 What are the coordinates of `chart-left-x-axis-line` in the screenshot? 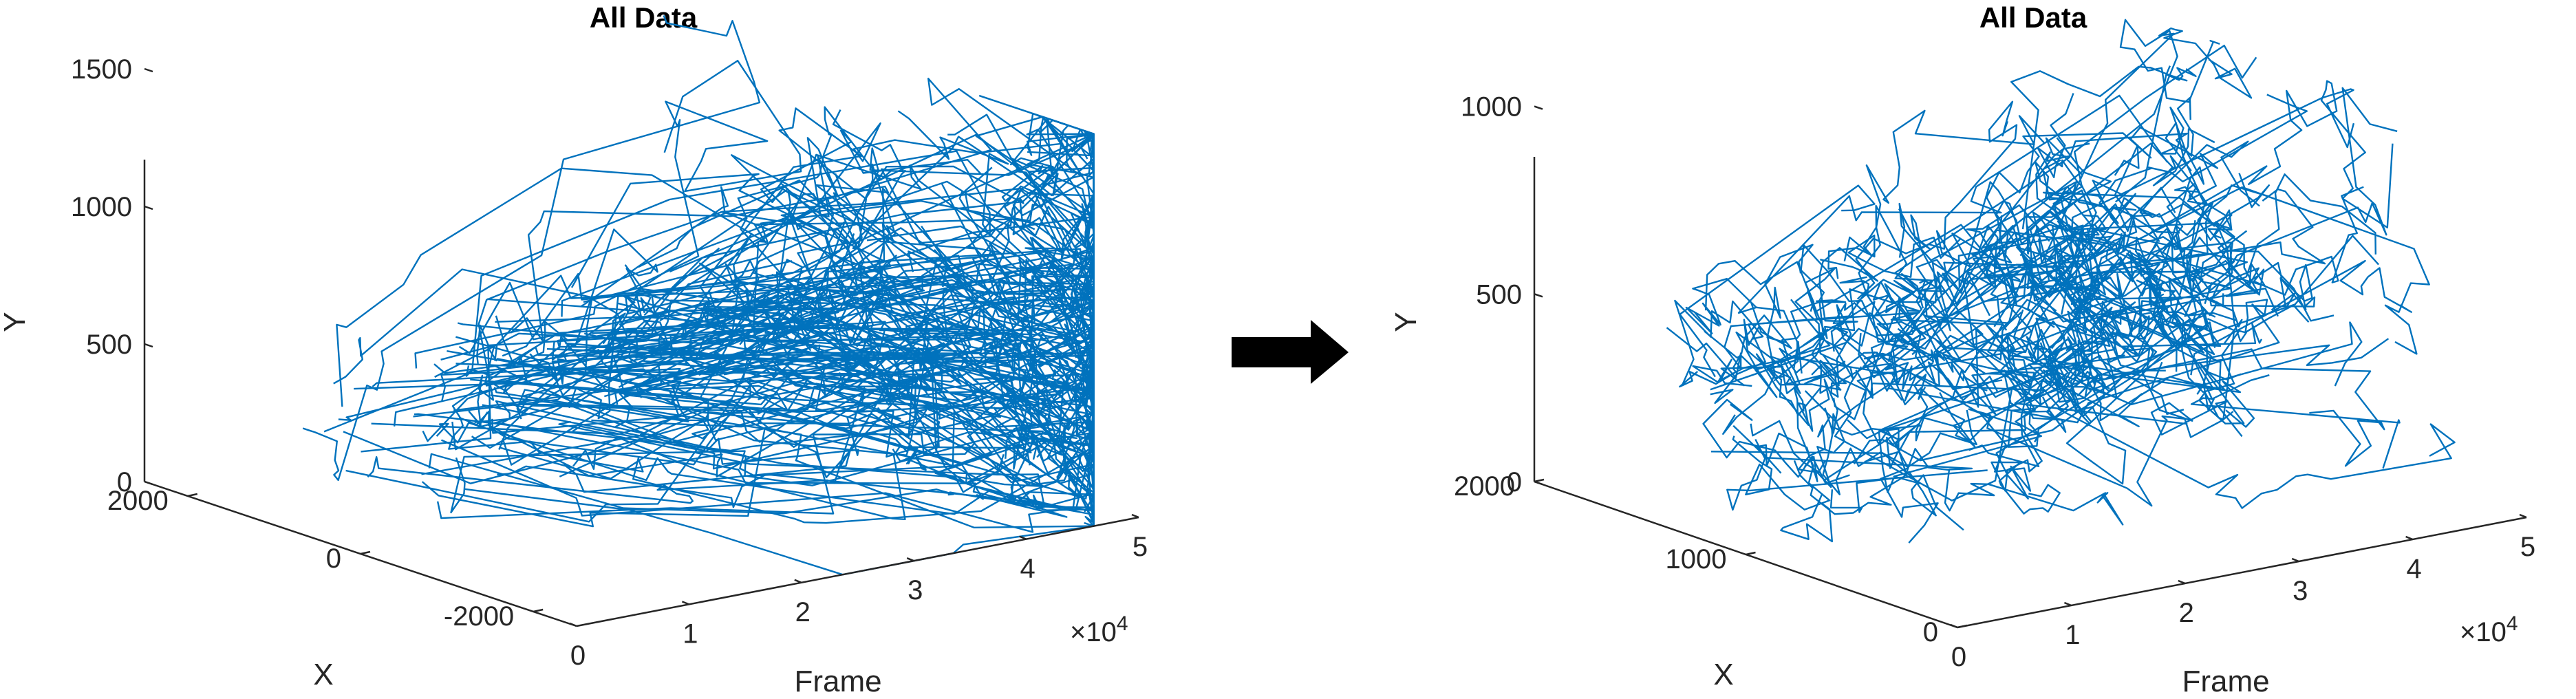 It's located at (857, 571).